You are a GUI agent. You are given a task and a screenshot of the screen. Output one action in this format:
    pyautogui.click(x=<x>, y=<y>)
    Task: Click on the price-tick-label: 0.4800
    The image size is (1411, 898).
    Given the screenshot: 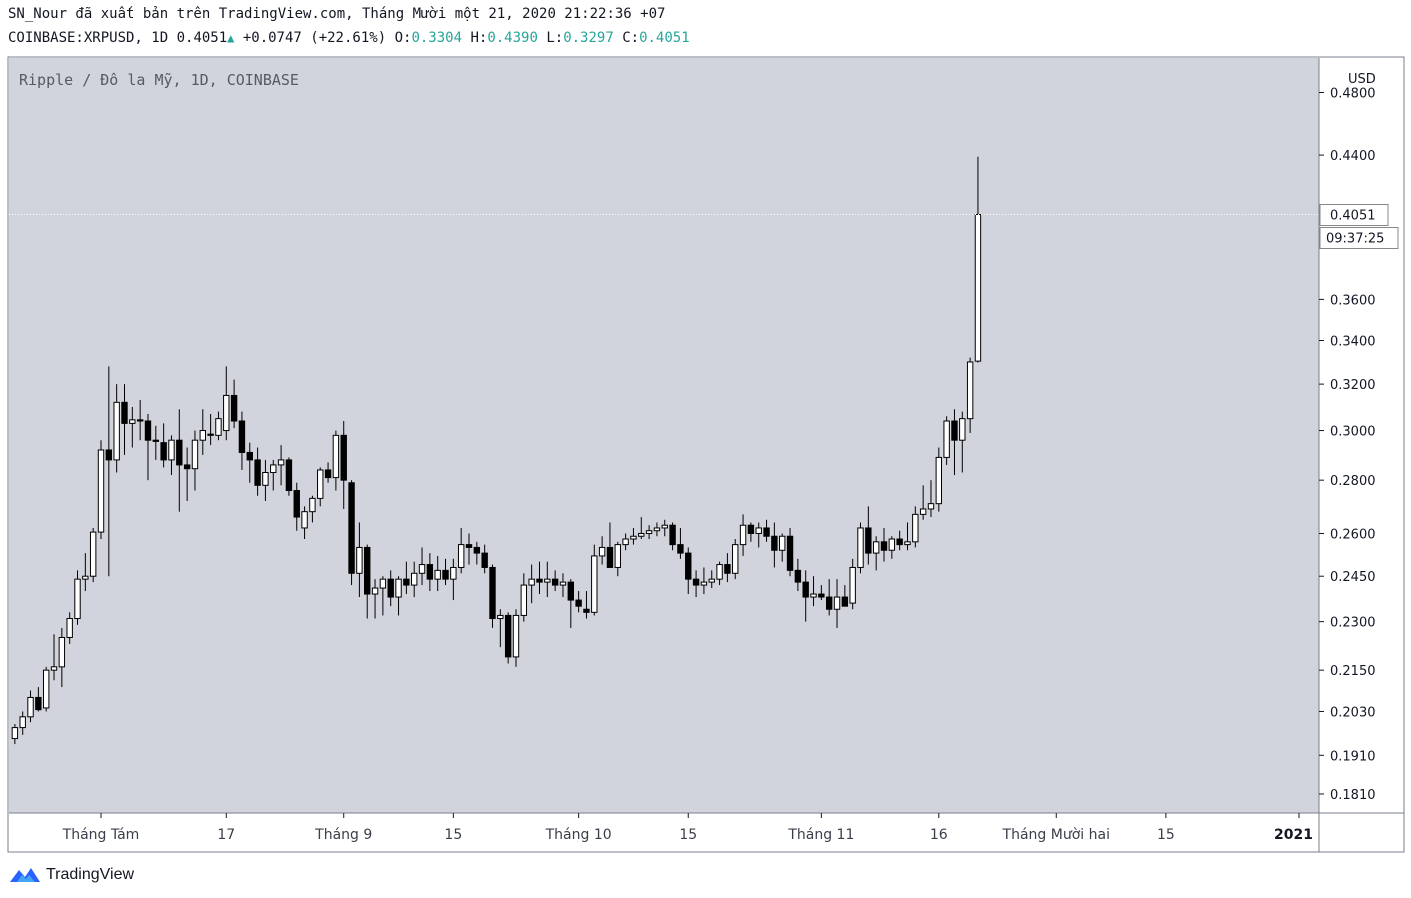 What is the action you would take?
    pyautogui.click(x=1353, y=93)
    